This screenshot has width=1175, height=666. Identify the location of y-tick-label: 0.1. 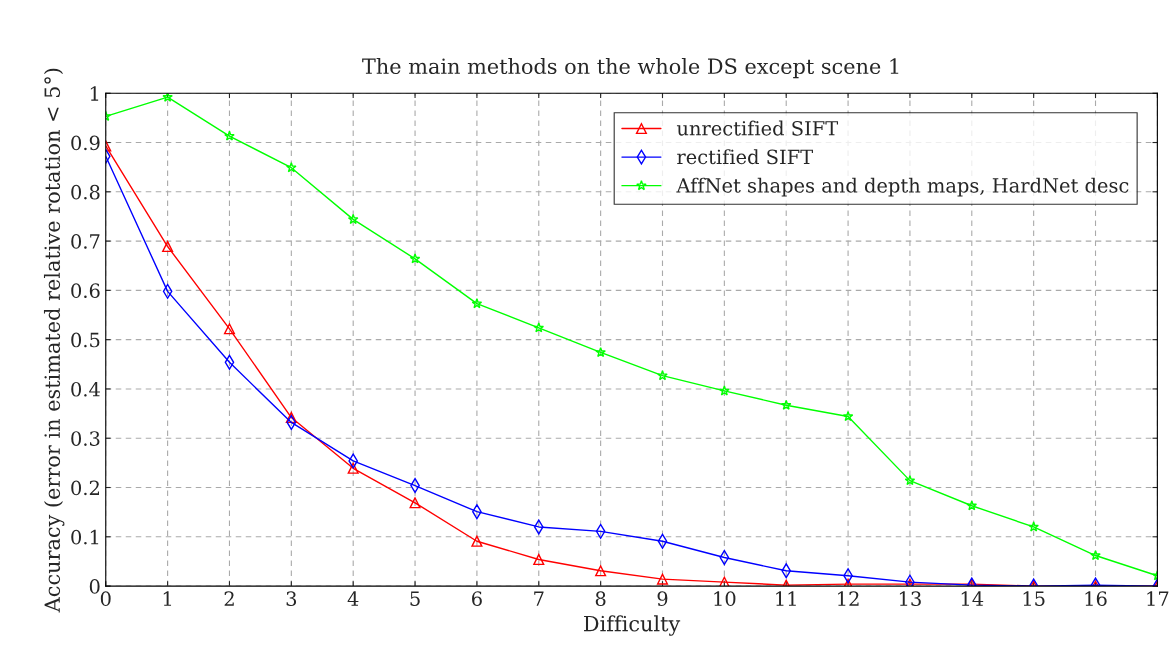
(85, 537).